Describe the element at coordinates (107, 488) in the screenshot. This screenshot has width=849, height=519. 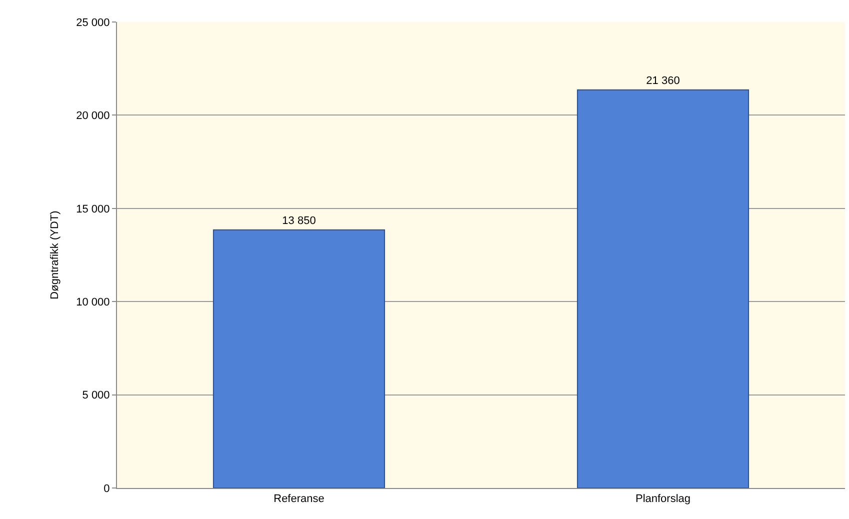
I see `y-tick-label: 0` at that location.